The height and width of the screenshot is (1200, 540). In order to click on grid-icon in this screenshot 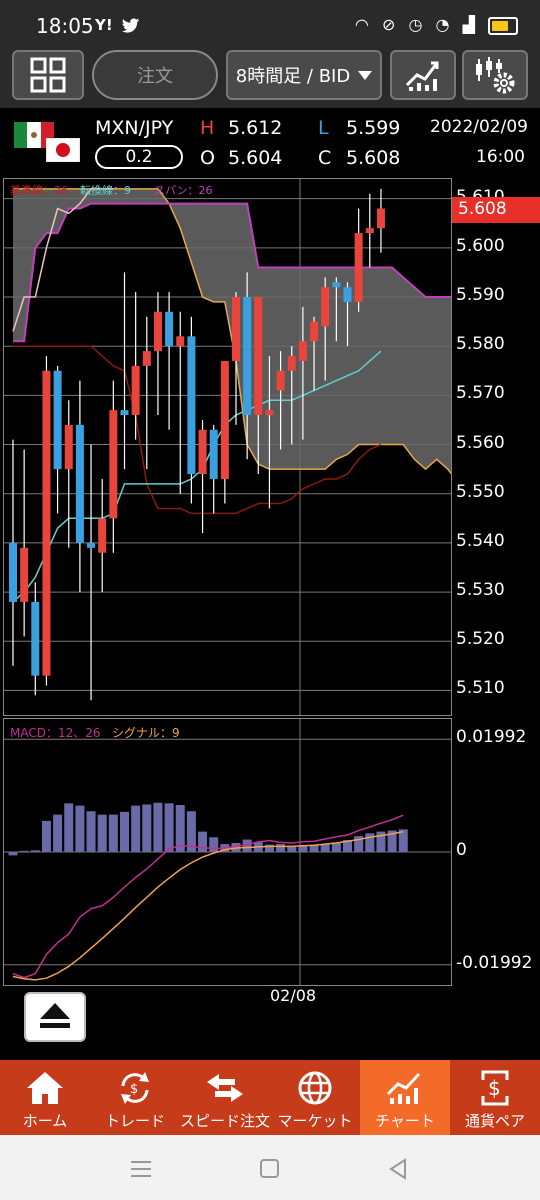, I will do `click(48, 75)`.